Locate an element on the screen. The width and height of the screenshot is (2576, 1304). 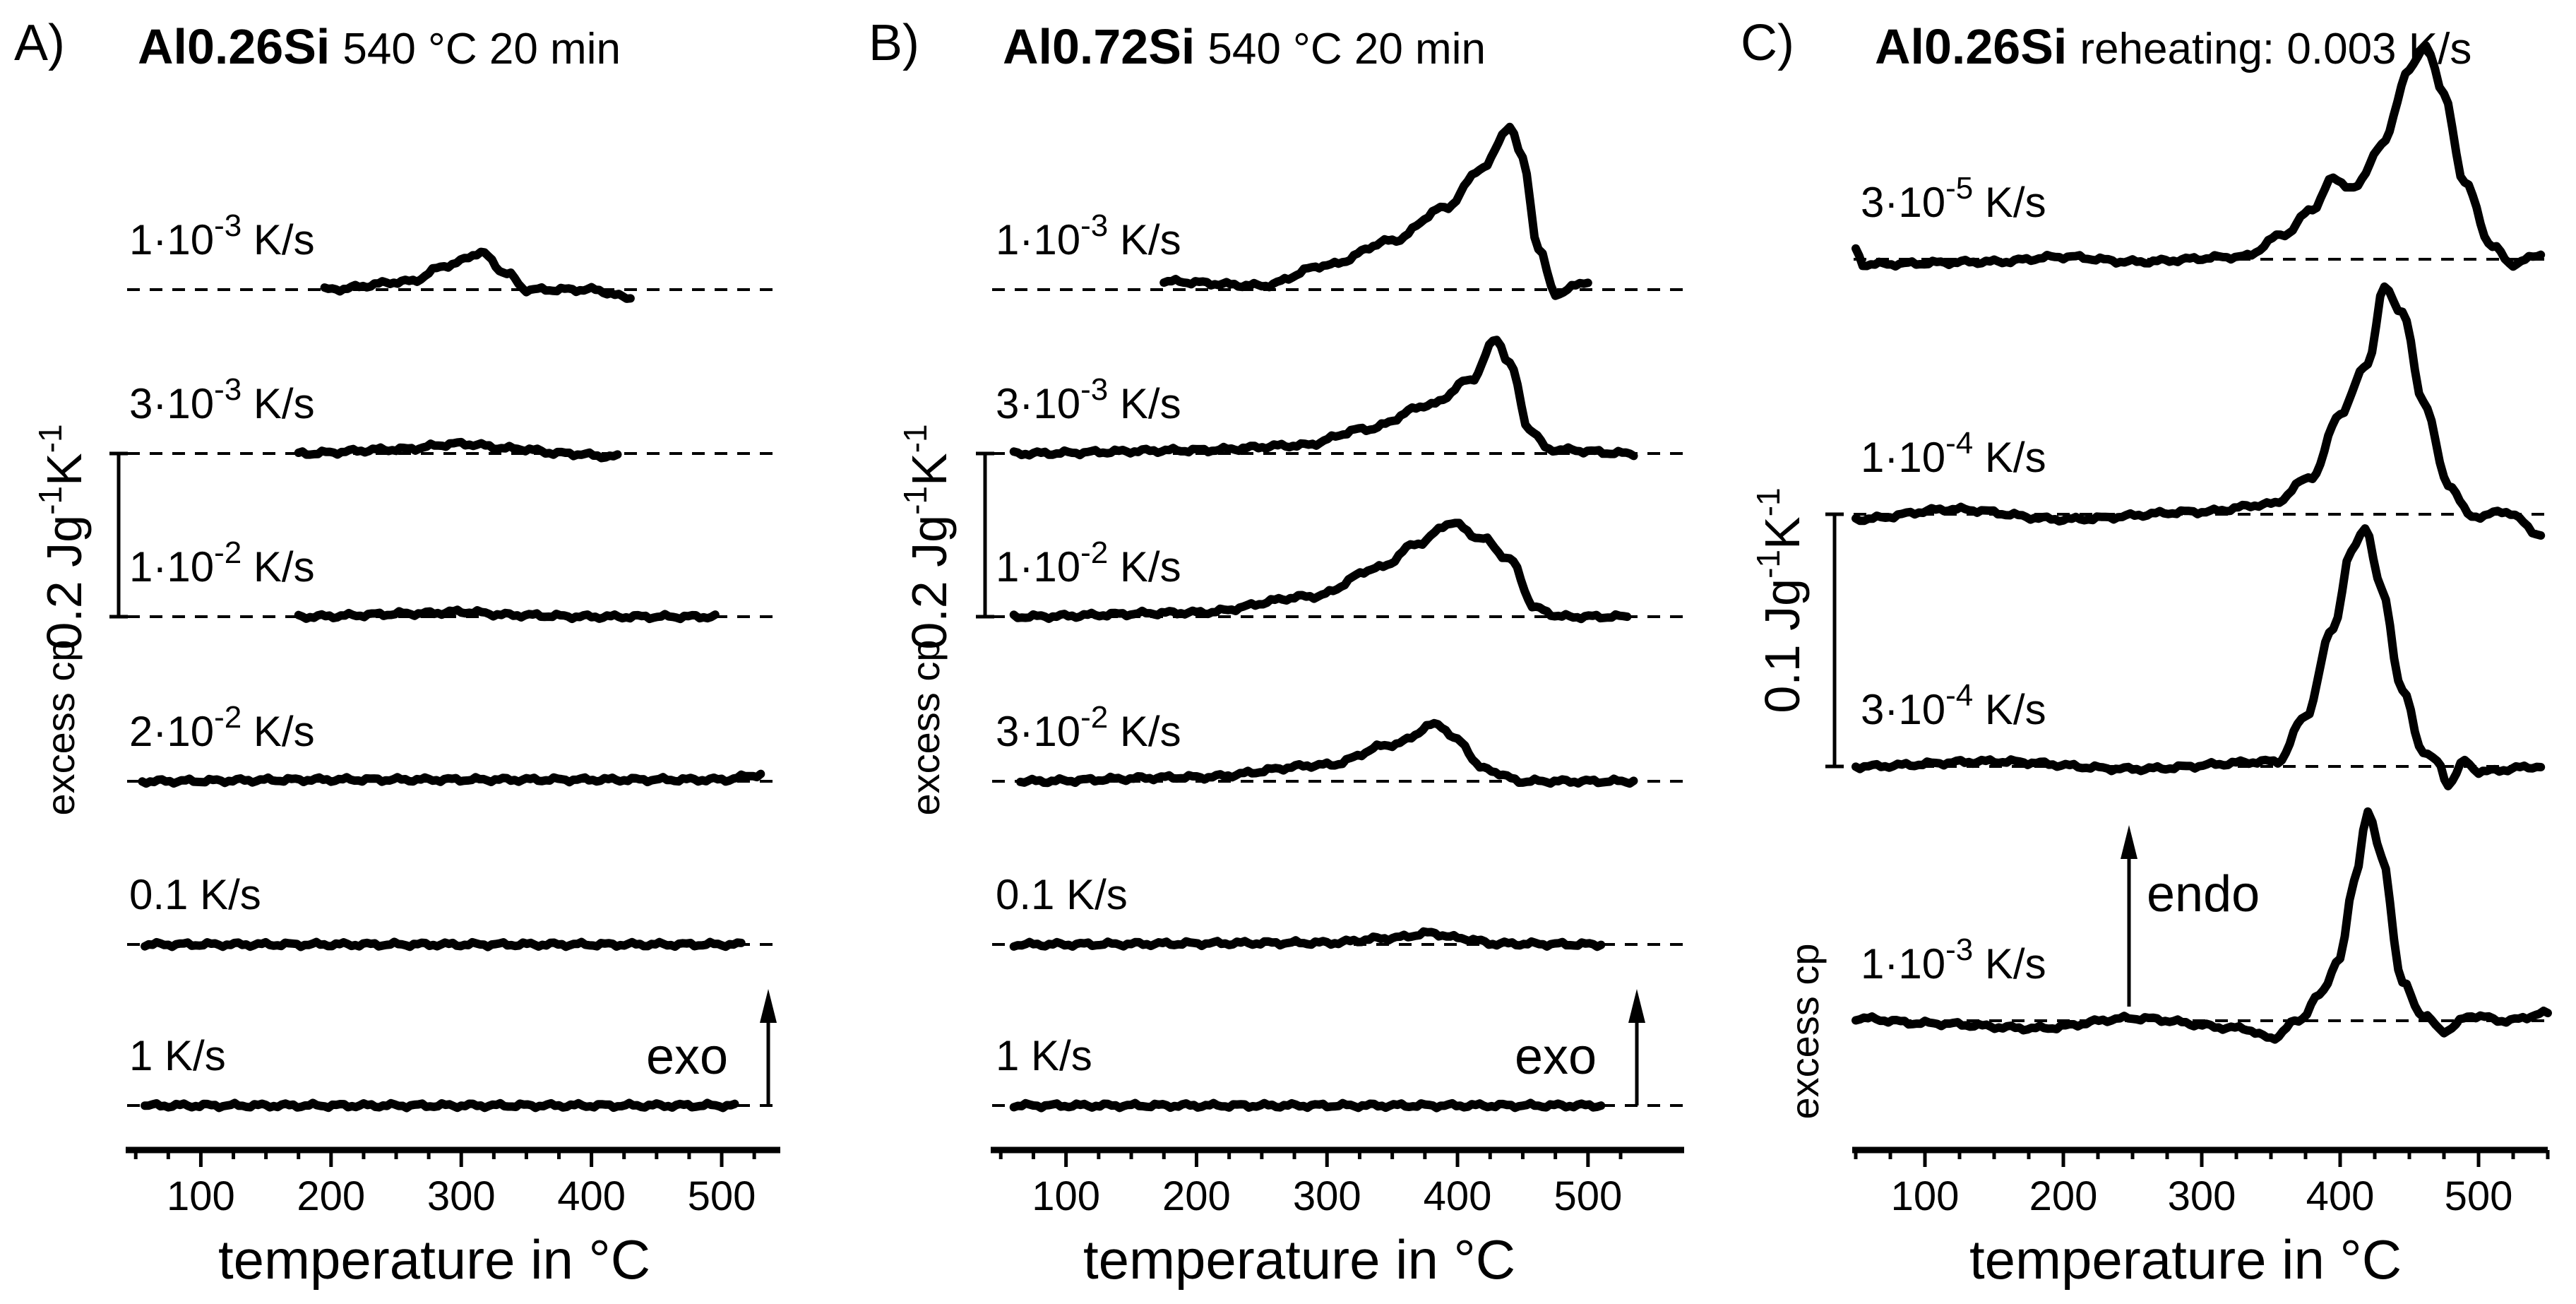
panel-c-endo-arrowhead is located at coordinates (2129, 842).